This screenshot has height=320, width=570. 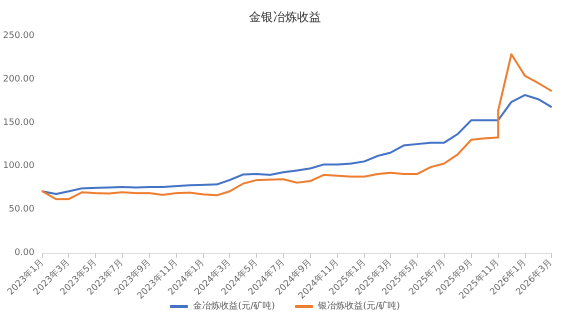 What do you see at coordinates (18, 36) in the screenshot?
I see `y-tick-label: 250.00` at bounding box center [18, 36].